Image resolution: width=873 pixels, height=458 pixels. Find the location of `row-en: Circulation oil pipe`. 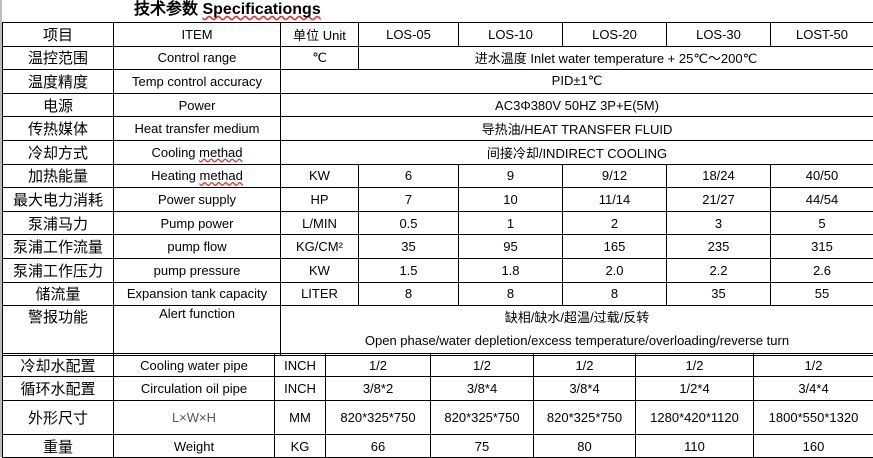

row-en: Circulation oil pipe is located at coordinates (194, 389).